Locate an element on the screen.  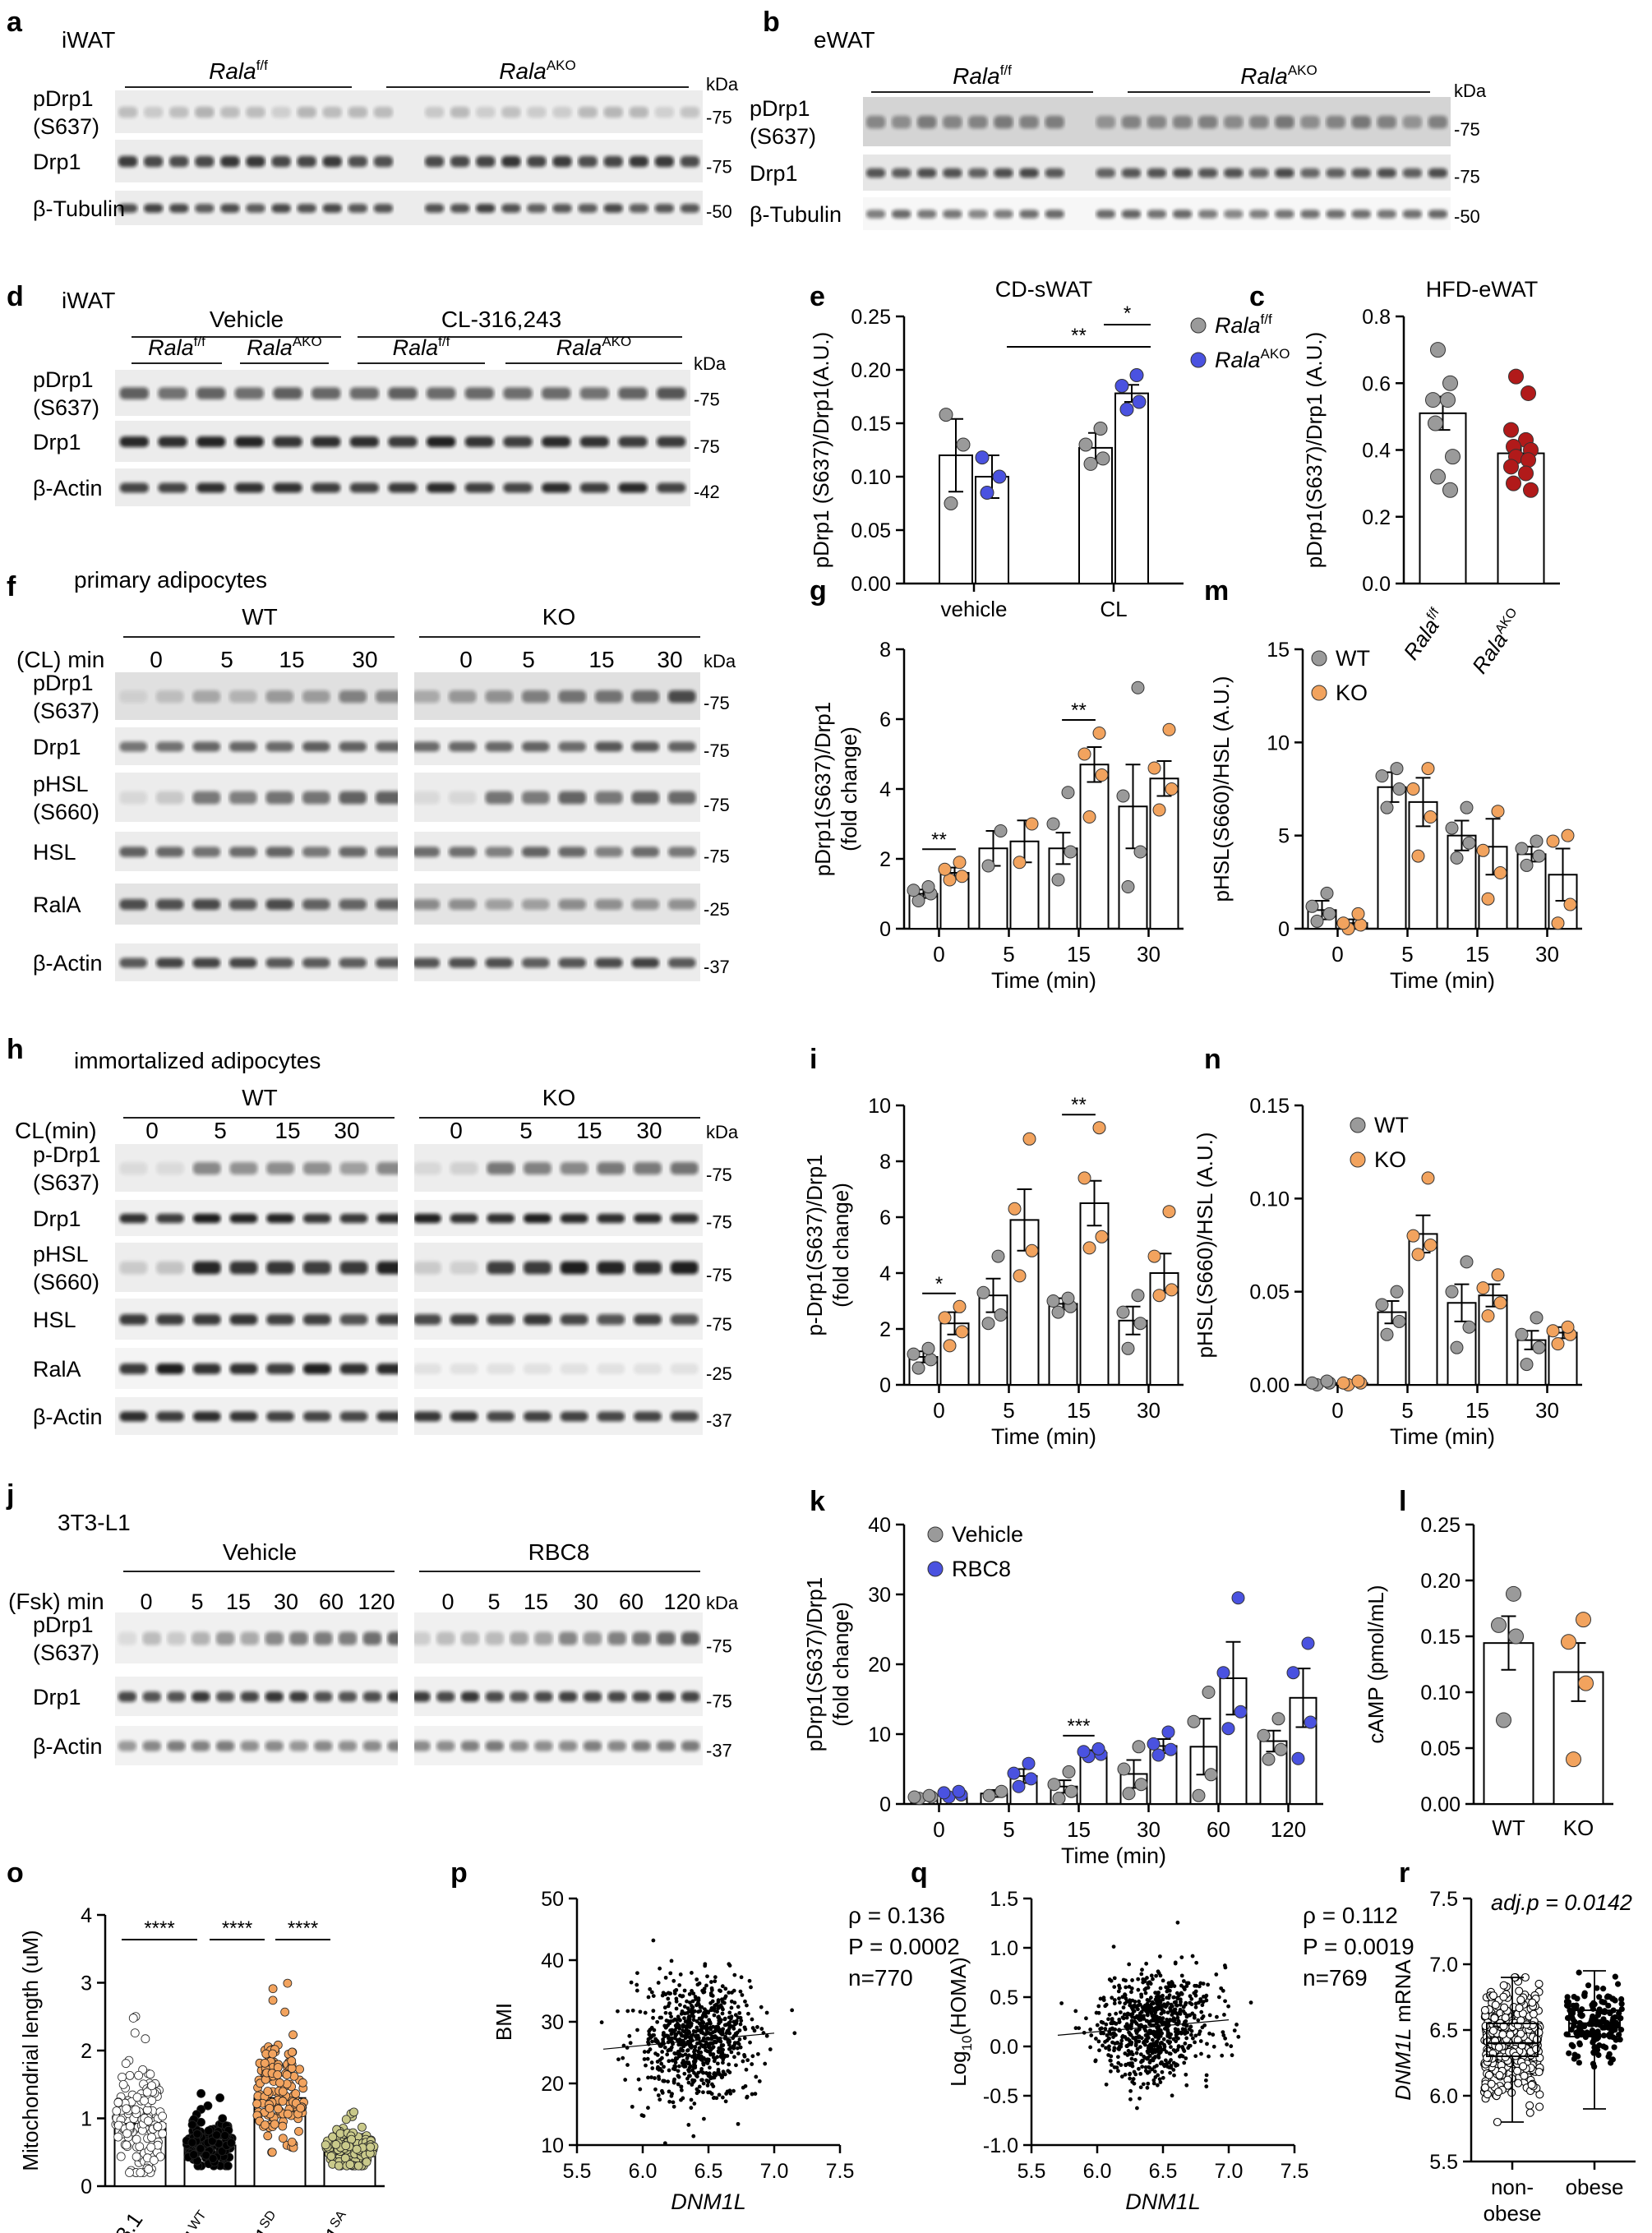
blot-marker: -75 is located at coordinates (719, 1221).